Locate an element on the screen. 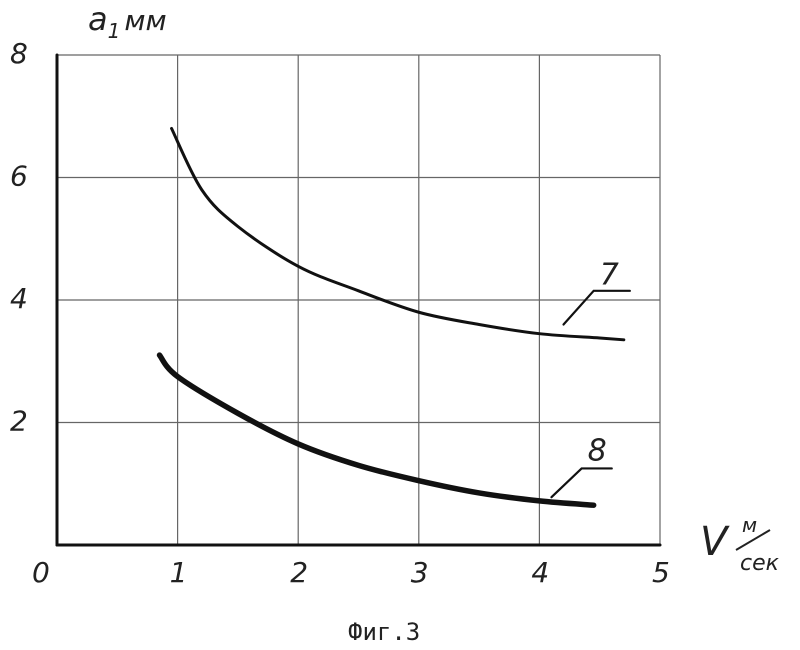  y-axis-label-main: a is located at coordinates (98, 19).